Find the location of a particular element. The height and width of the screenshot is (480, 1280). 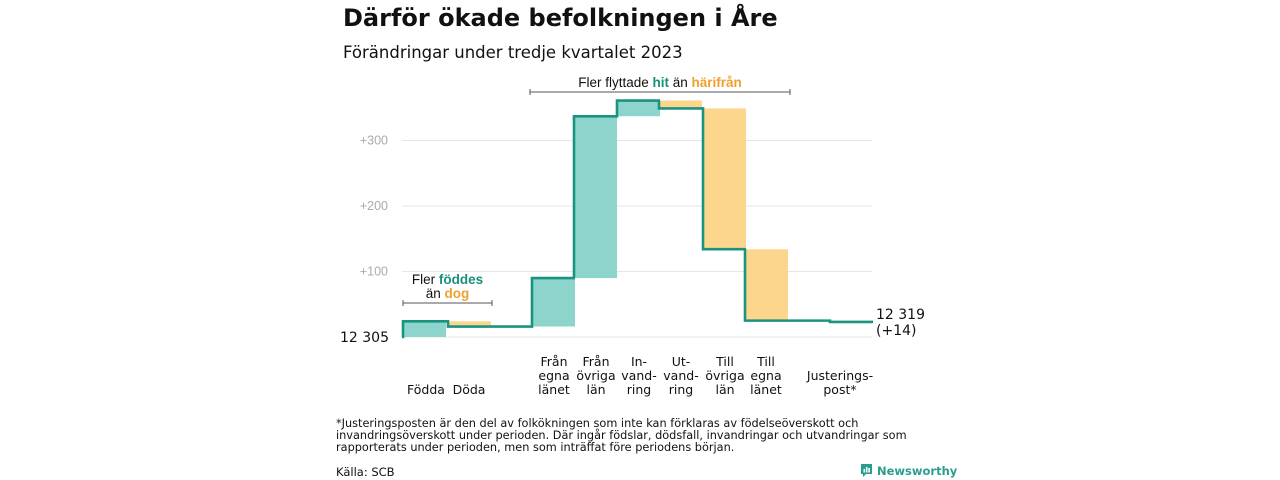

chart-subtitle: Förändringar under tredje kvartalet 2023 is located at coordinates (513, 52).